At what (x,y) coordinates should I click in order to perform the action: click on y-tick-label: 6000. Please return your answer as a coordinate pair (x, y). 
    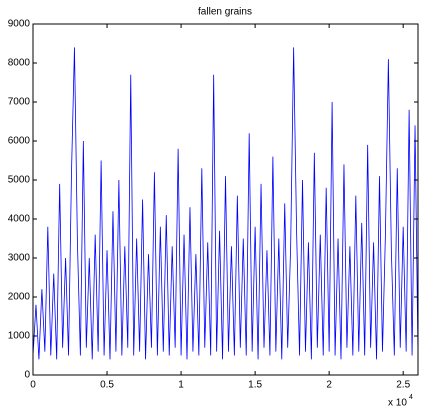
    Looking at the image, I should click on (19, 141).